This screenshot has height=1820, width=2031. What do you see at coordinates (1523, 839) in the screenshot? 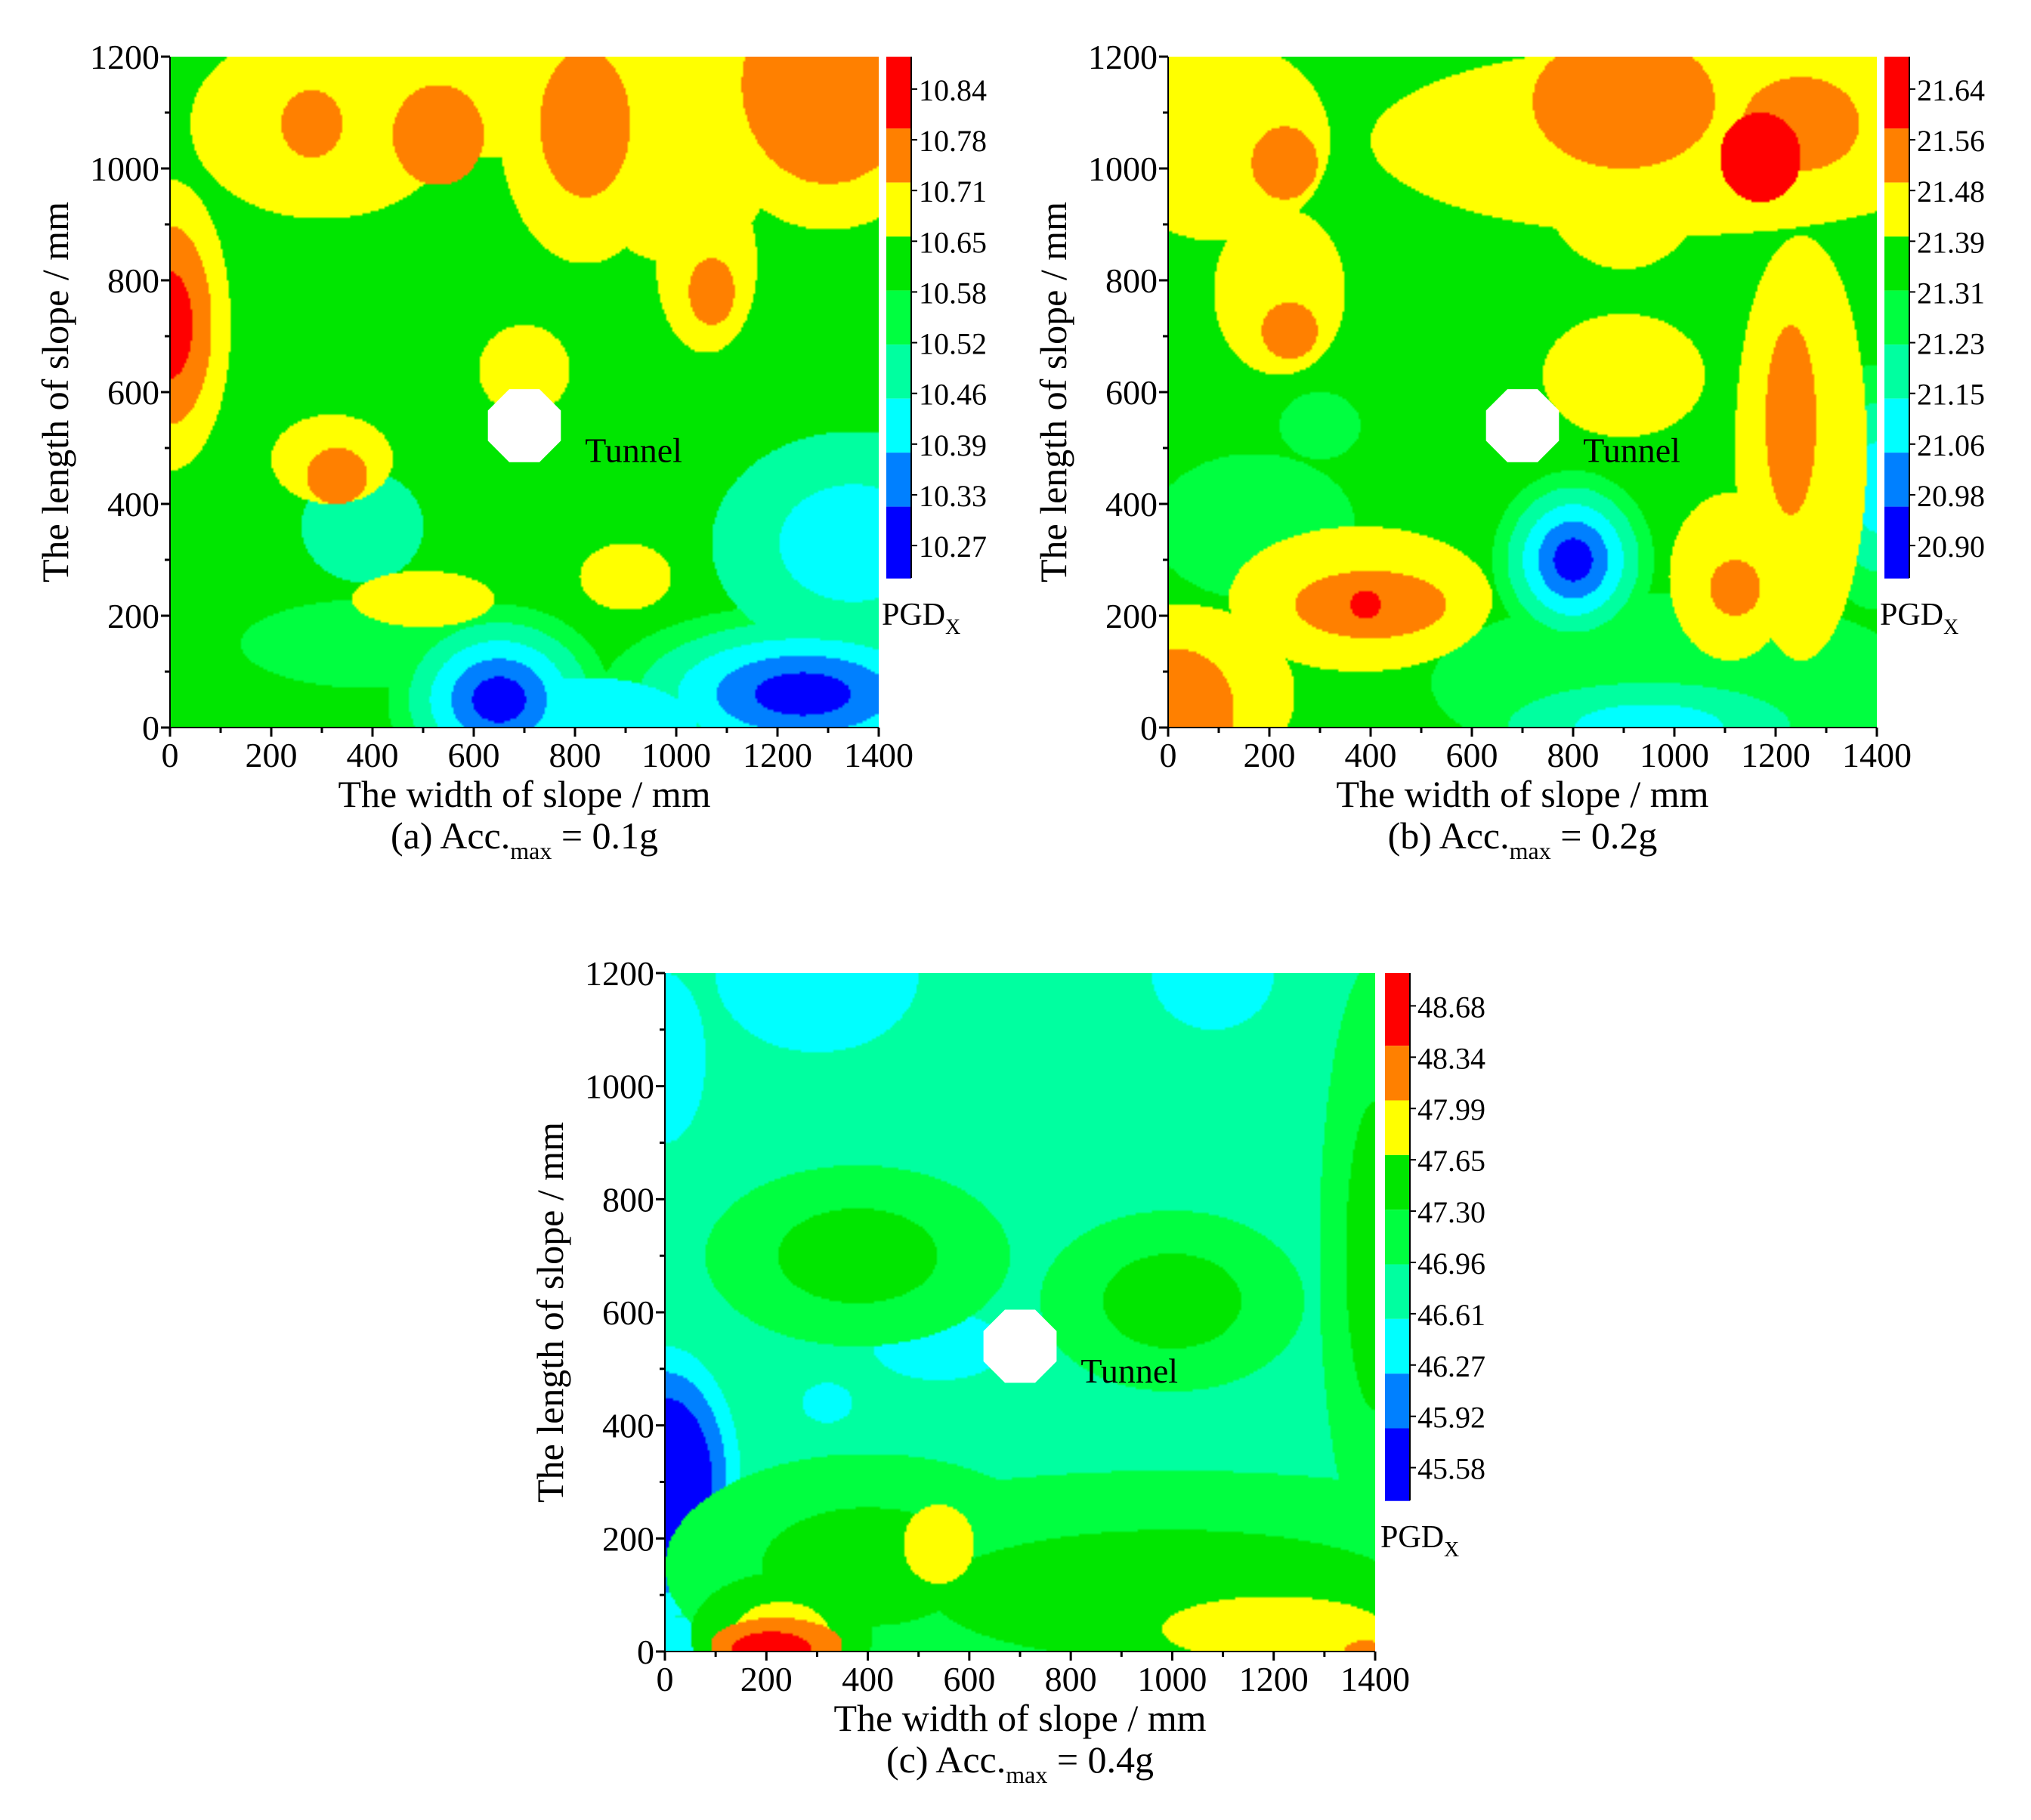
I see `panel-caption: (b) Acc.max = 0.2g` at bounding box center [1523, 839].